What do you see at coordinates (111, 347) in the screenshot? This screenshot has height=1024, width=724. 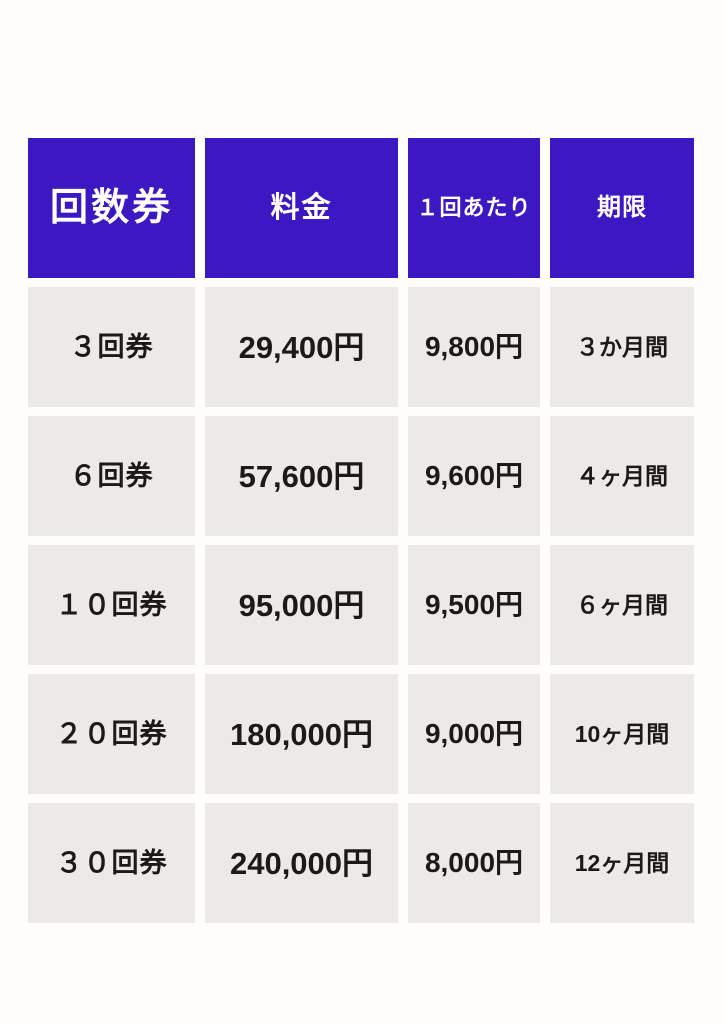 I see `cell-ticket: ３回券` at bounding box center [111, 347].